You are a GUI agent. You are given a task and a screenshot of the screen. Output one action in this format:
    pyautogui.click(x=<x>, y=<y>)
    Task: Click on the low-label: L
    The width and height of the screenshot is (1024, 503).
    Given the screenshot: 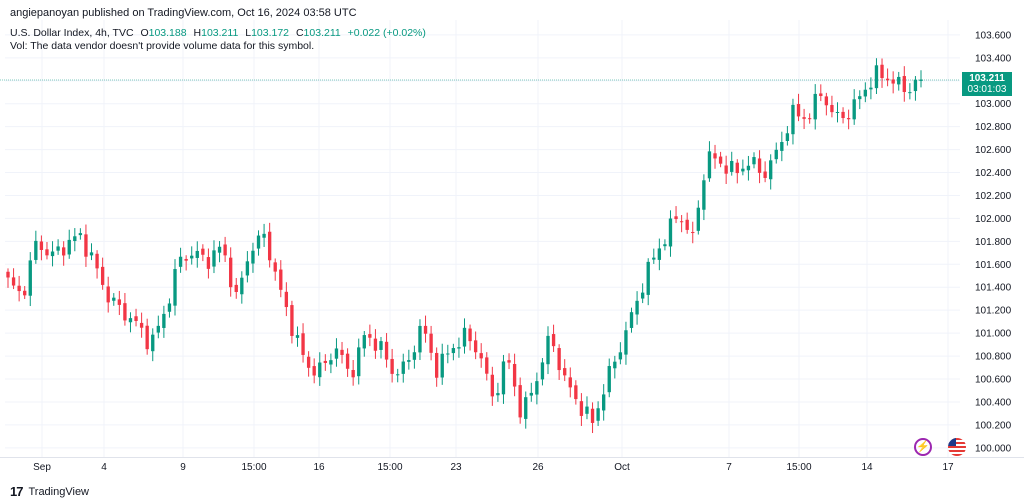 What is the action you would take?
    pyautogui.click(x=248, y=33)
    